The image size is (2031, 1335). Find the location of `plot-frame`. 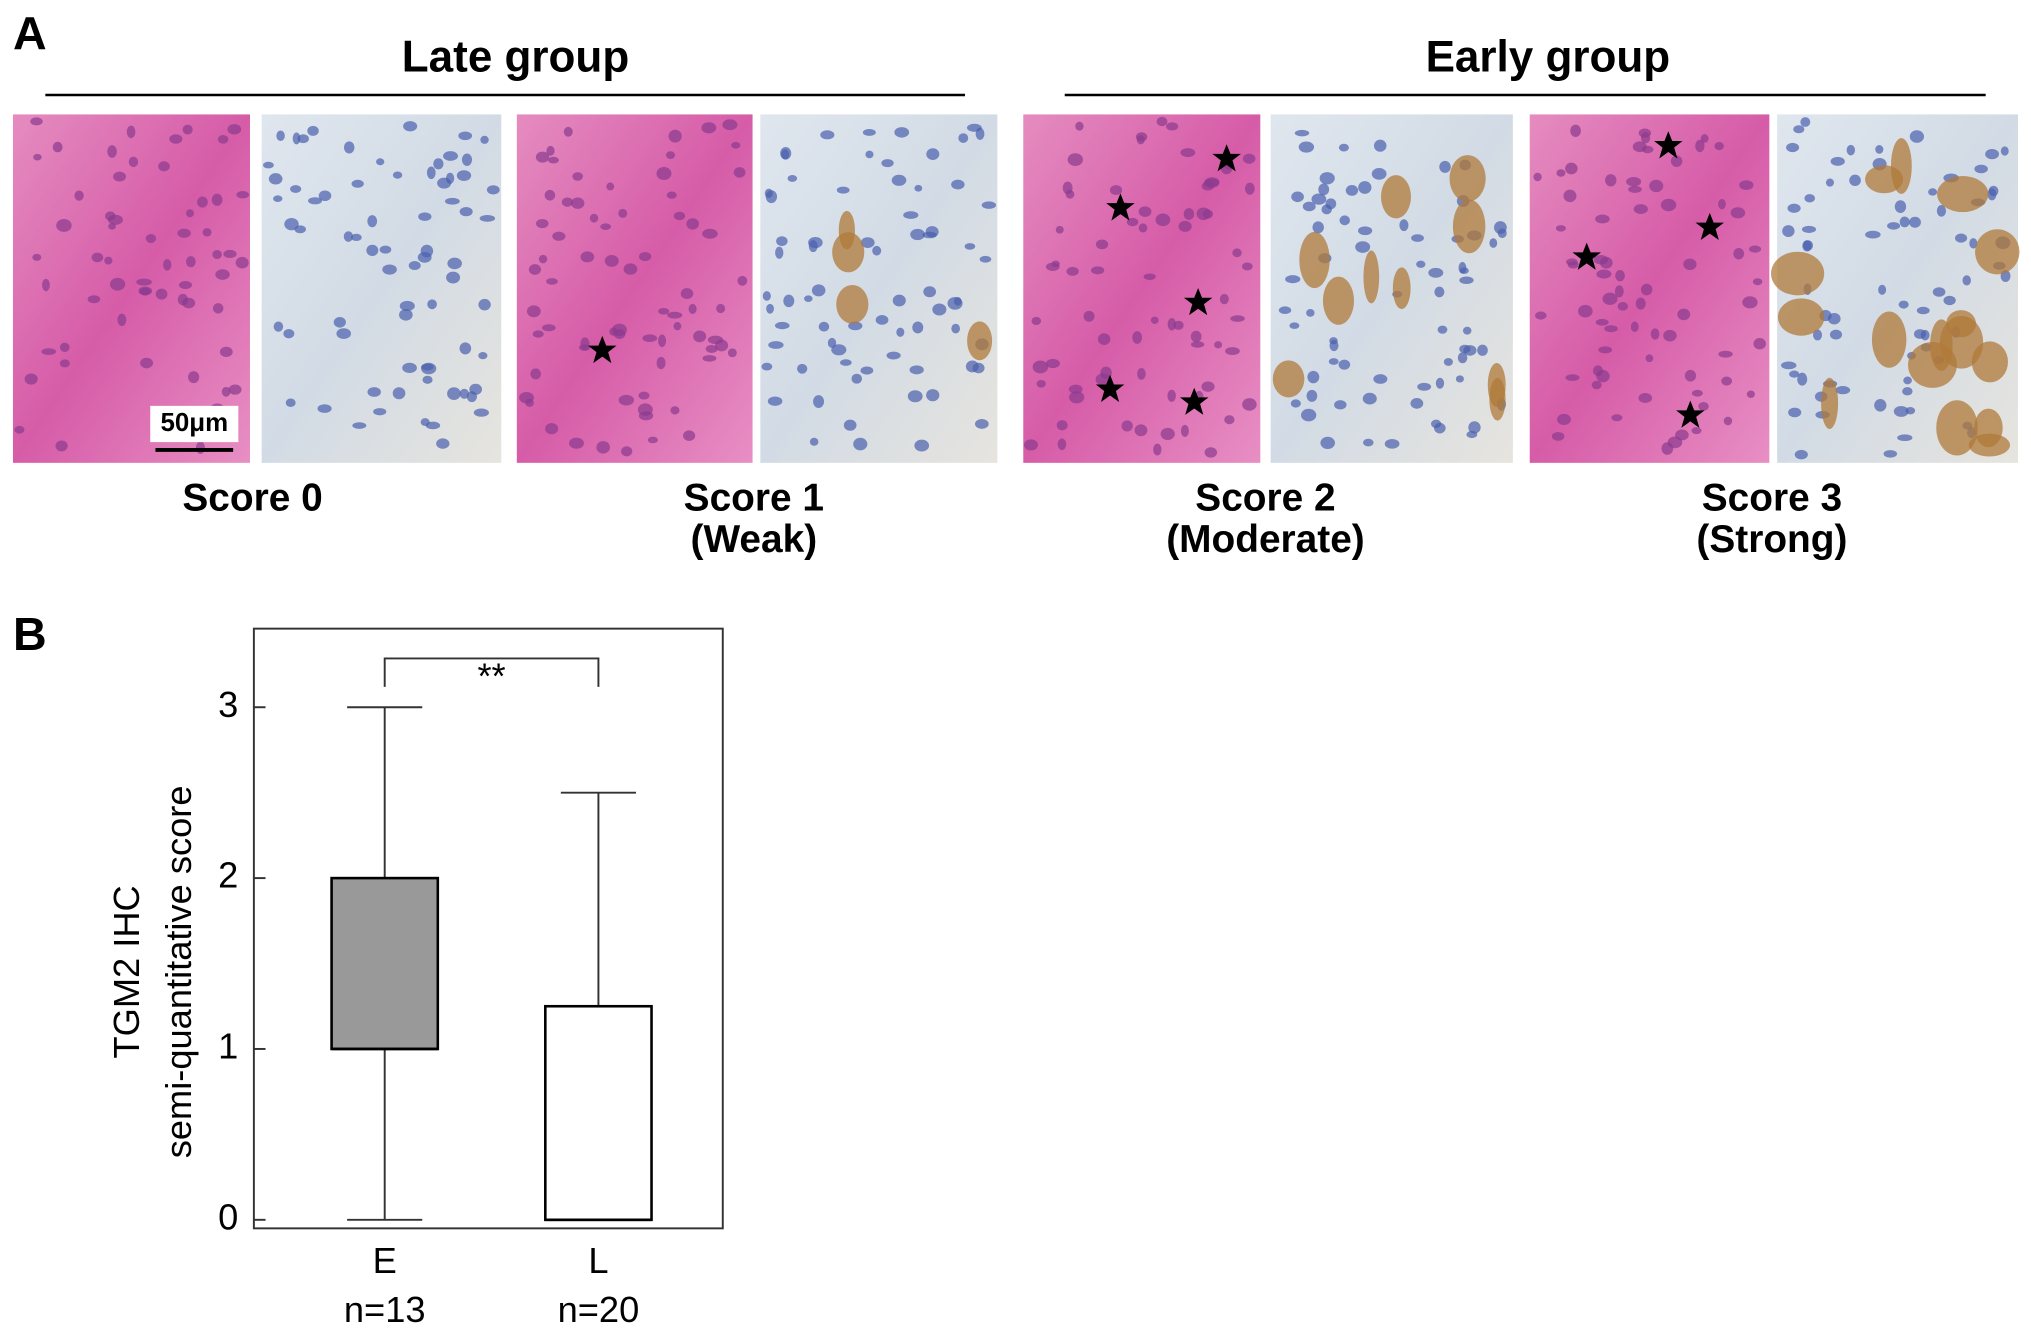

plot-frame is located at coordinates (488, 928).